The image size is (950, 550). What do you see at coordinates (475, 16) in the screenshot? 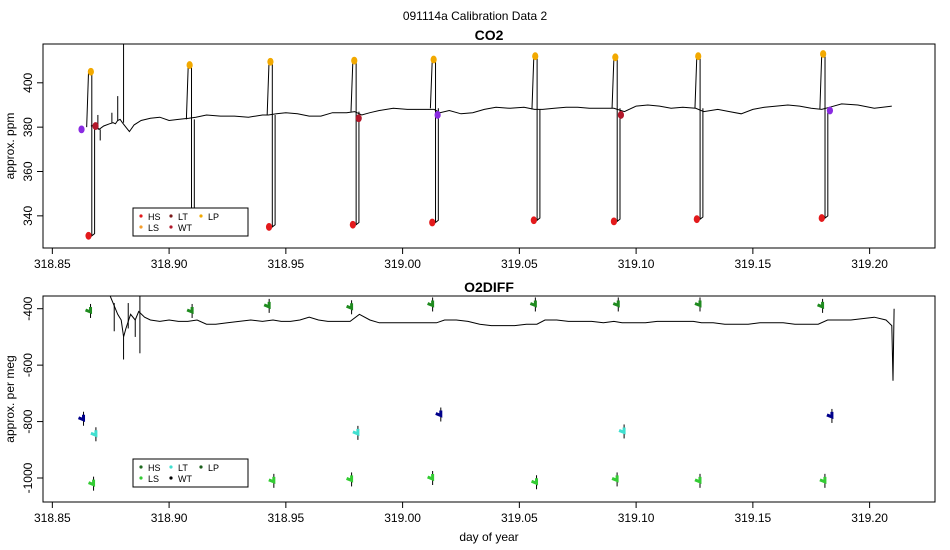
I see `figure-title: 091114a Calibration Data 2` at bounding box center [475, 16].